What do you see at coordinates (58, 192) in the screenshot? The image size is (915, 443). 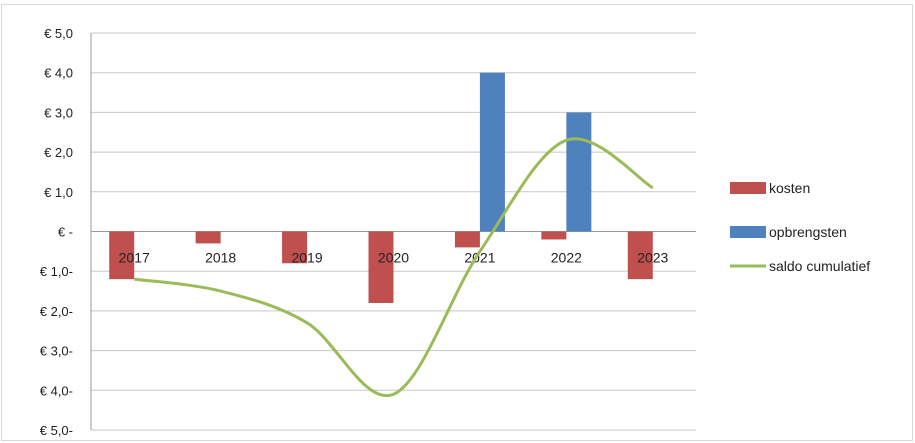 I see `y-tick-label: € 1,0` at bounding box center [58, 192].